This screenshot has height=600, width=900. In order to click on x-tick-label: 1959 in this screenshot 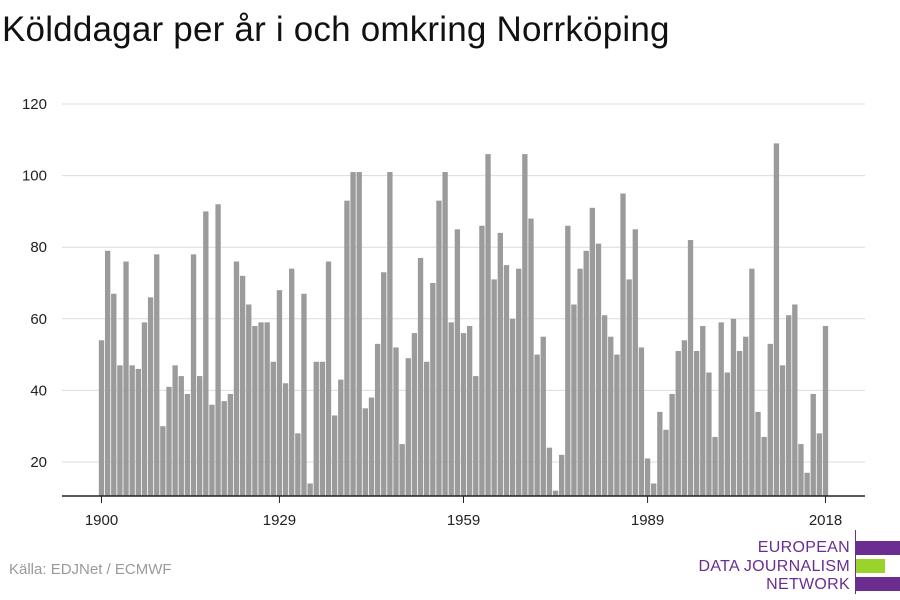, I will do `click(463, 520)`.